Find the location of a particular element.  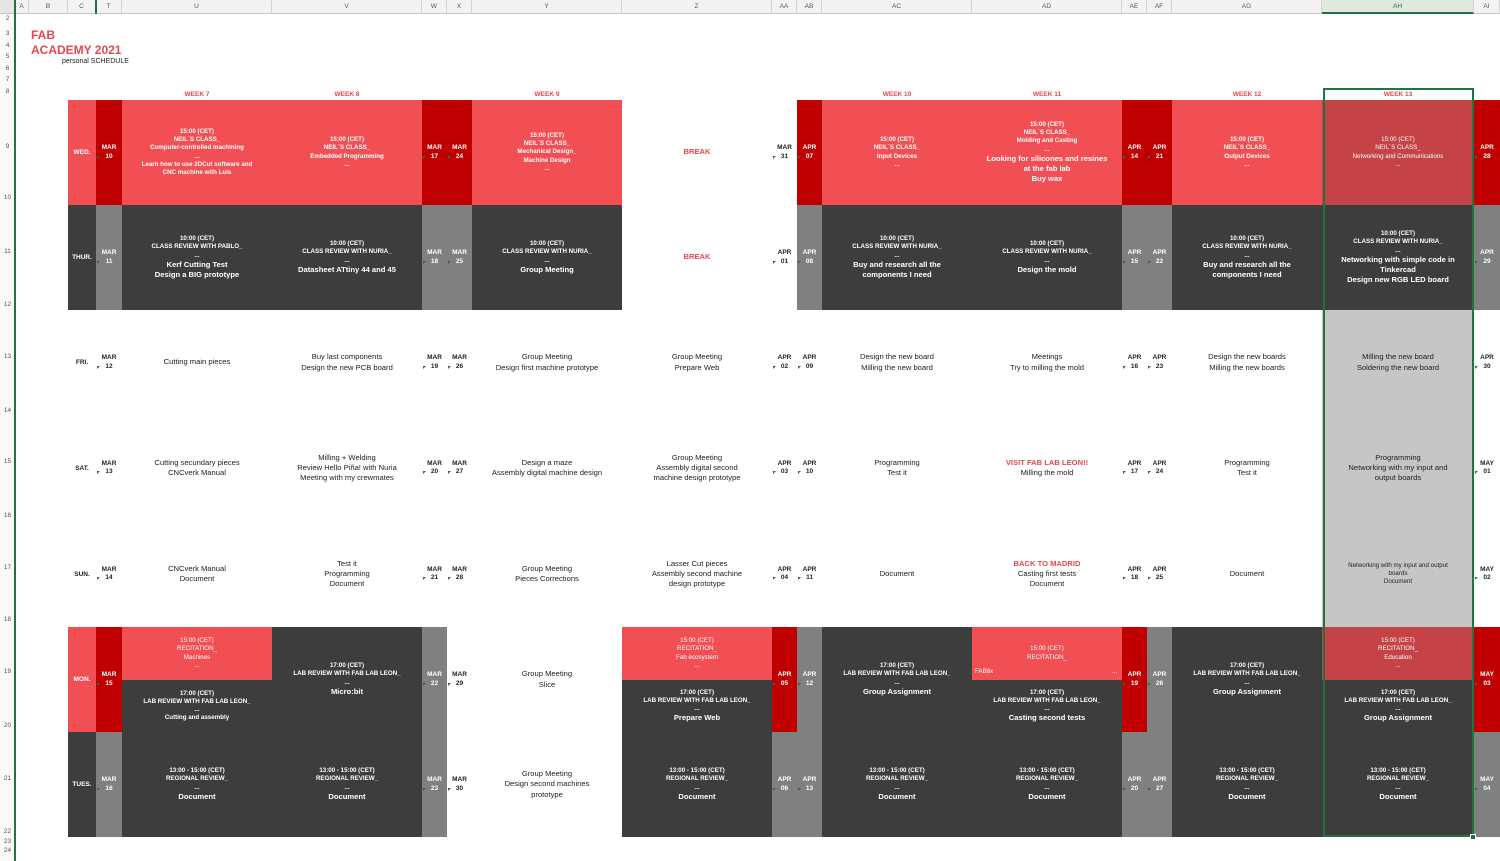

corner-cell is located at coordinates (7, 7).